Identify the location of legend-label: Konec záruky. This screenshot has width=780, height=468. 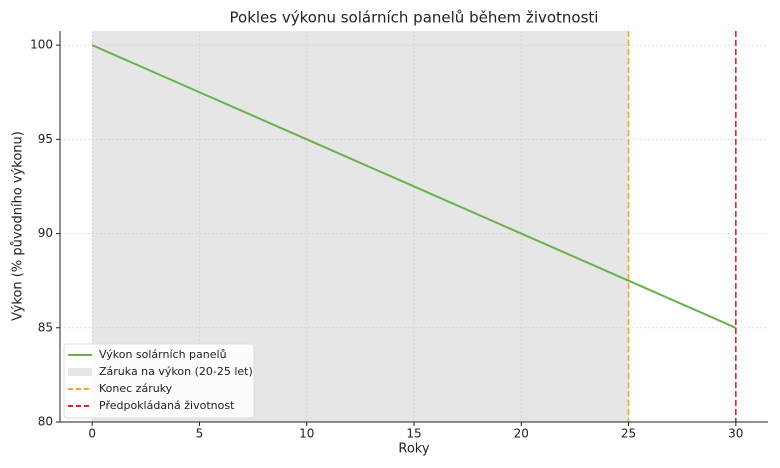
(136, 388).